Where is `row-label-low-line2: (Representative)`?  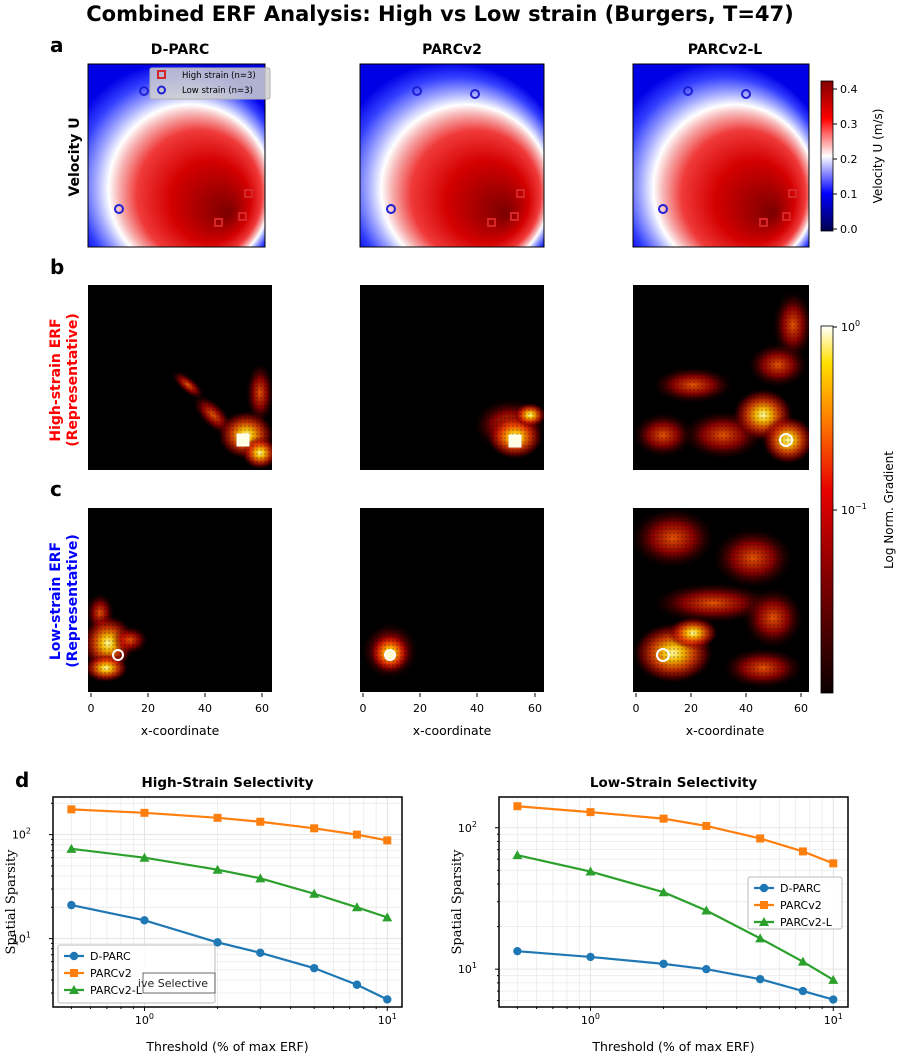
row-label-low-line2: (Representative) is located at coordinates (73, 601).